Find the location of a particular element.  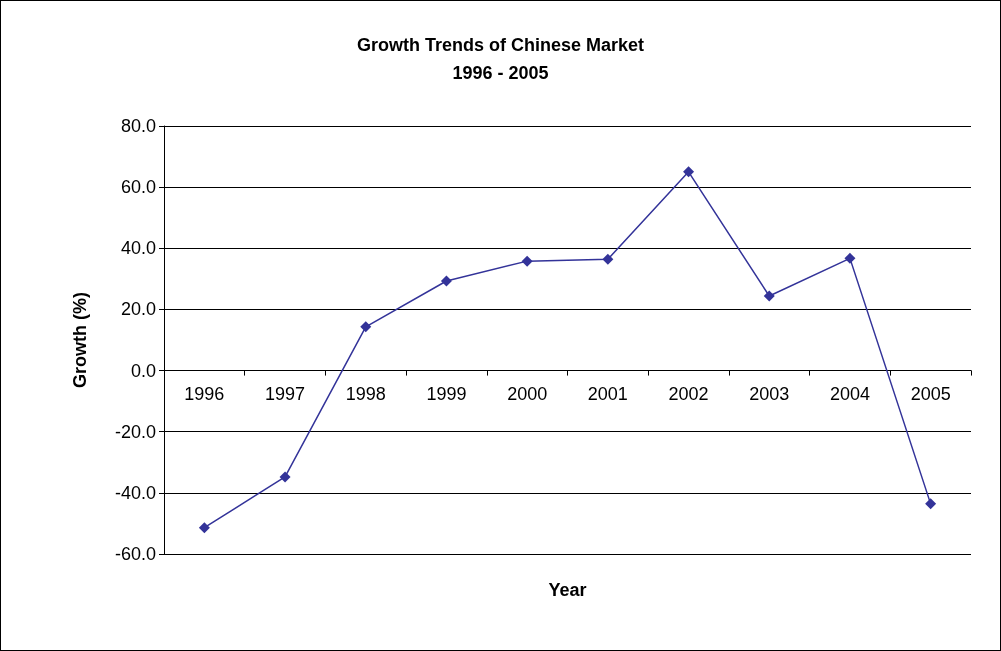

chart-title: Growth Trends of Chinese Market is located at coordinates (500, 45).